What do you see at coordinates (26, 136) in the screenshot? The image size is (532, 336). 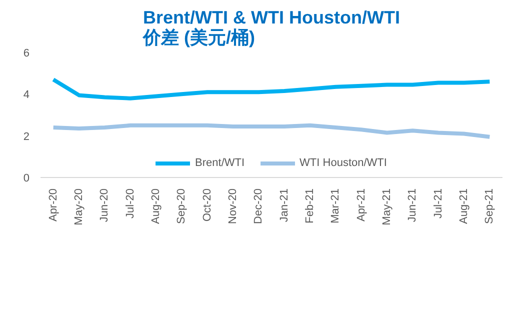 I see `y-tick-label: 2` at bounding box center [26, 136].